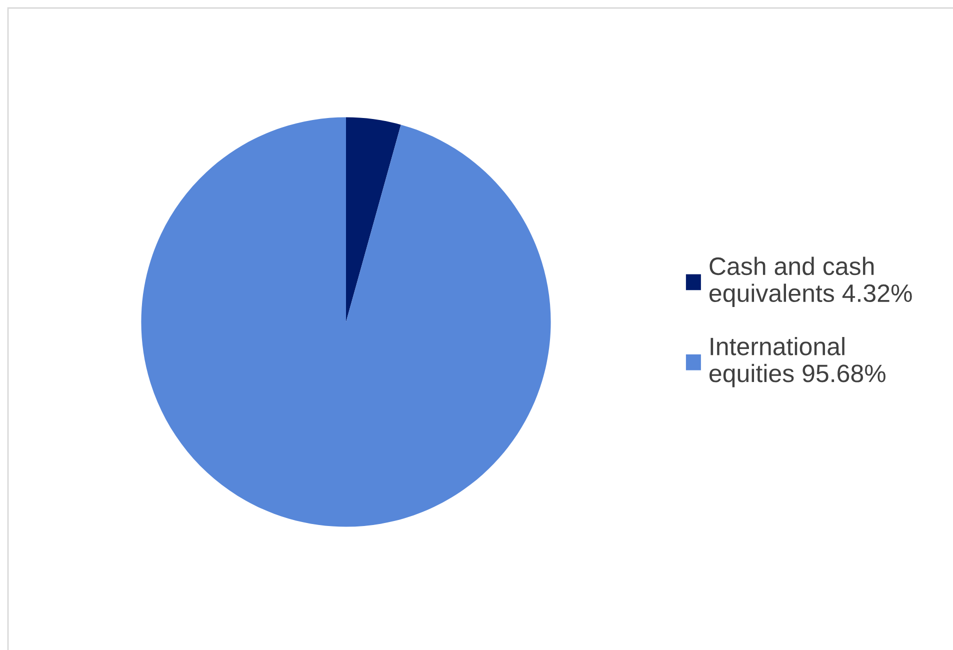 Image resolution: width=953 pixels, height=650 pixels. What do you see at coordinates (373, 219) in the screenshot?
I see `pie-slice` at bounding box center [373, 219].